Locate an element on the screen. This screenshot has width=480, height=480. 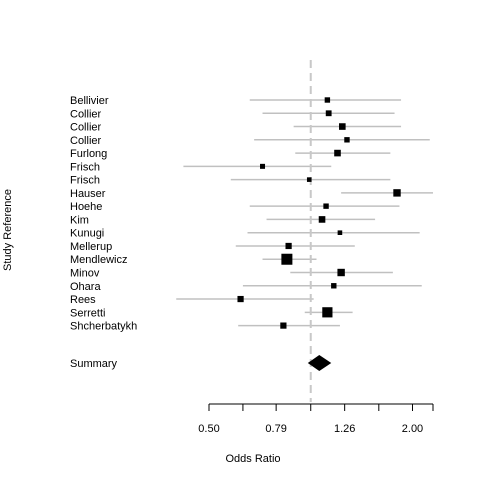
x-tick-label: 0.79 is located at coordinates (275, 429).